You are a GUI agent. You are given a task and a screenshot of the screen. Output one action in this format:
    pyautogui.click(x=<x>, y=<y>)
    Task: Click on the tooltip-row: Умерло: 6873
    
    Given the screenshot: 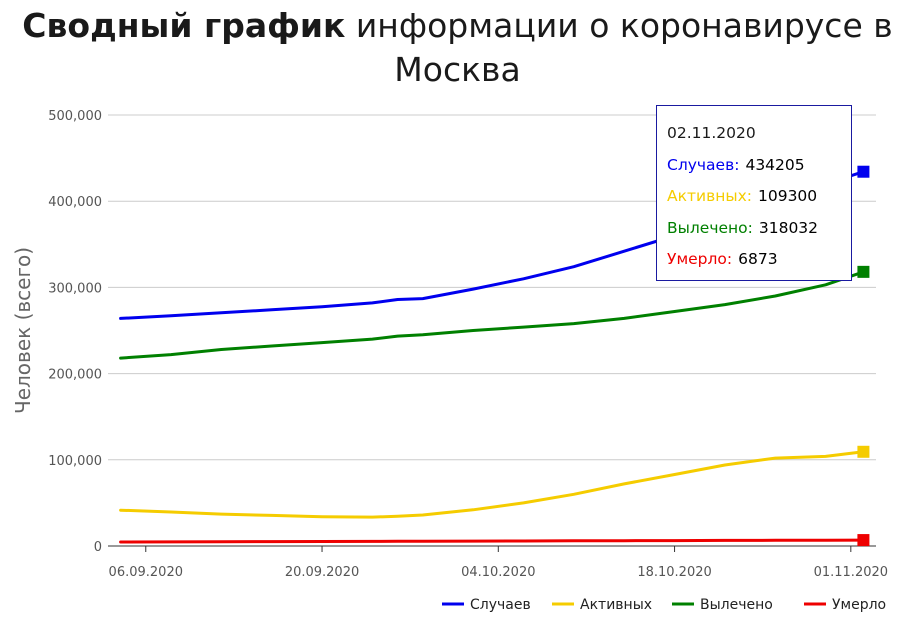 What is the action you would take?
    pyautogui.click(x=754, y=260)
    